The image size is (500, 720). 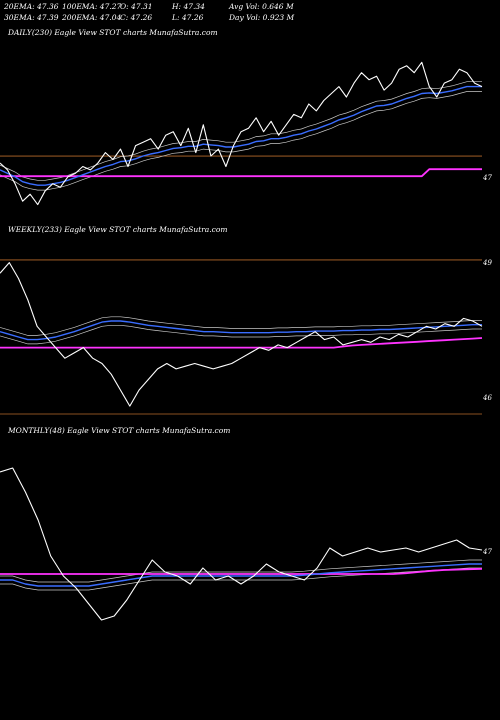 What do you see at coordinates (188, 6) in the screenshot?
I see `hdr-high: H: 47.34` at bounding box center [188, 6].